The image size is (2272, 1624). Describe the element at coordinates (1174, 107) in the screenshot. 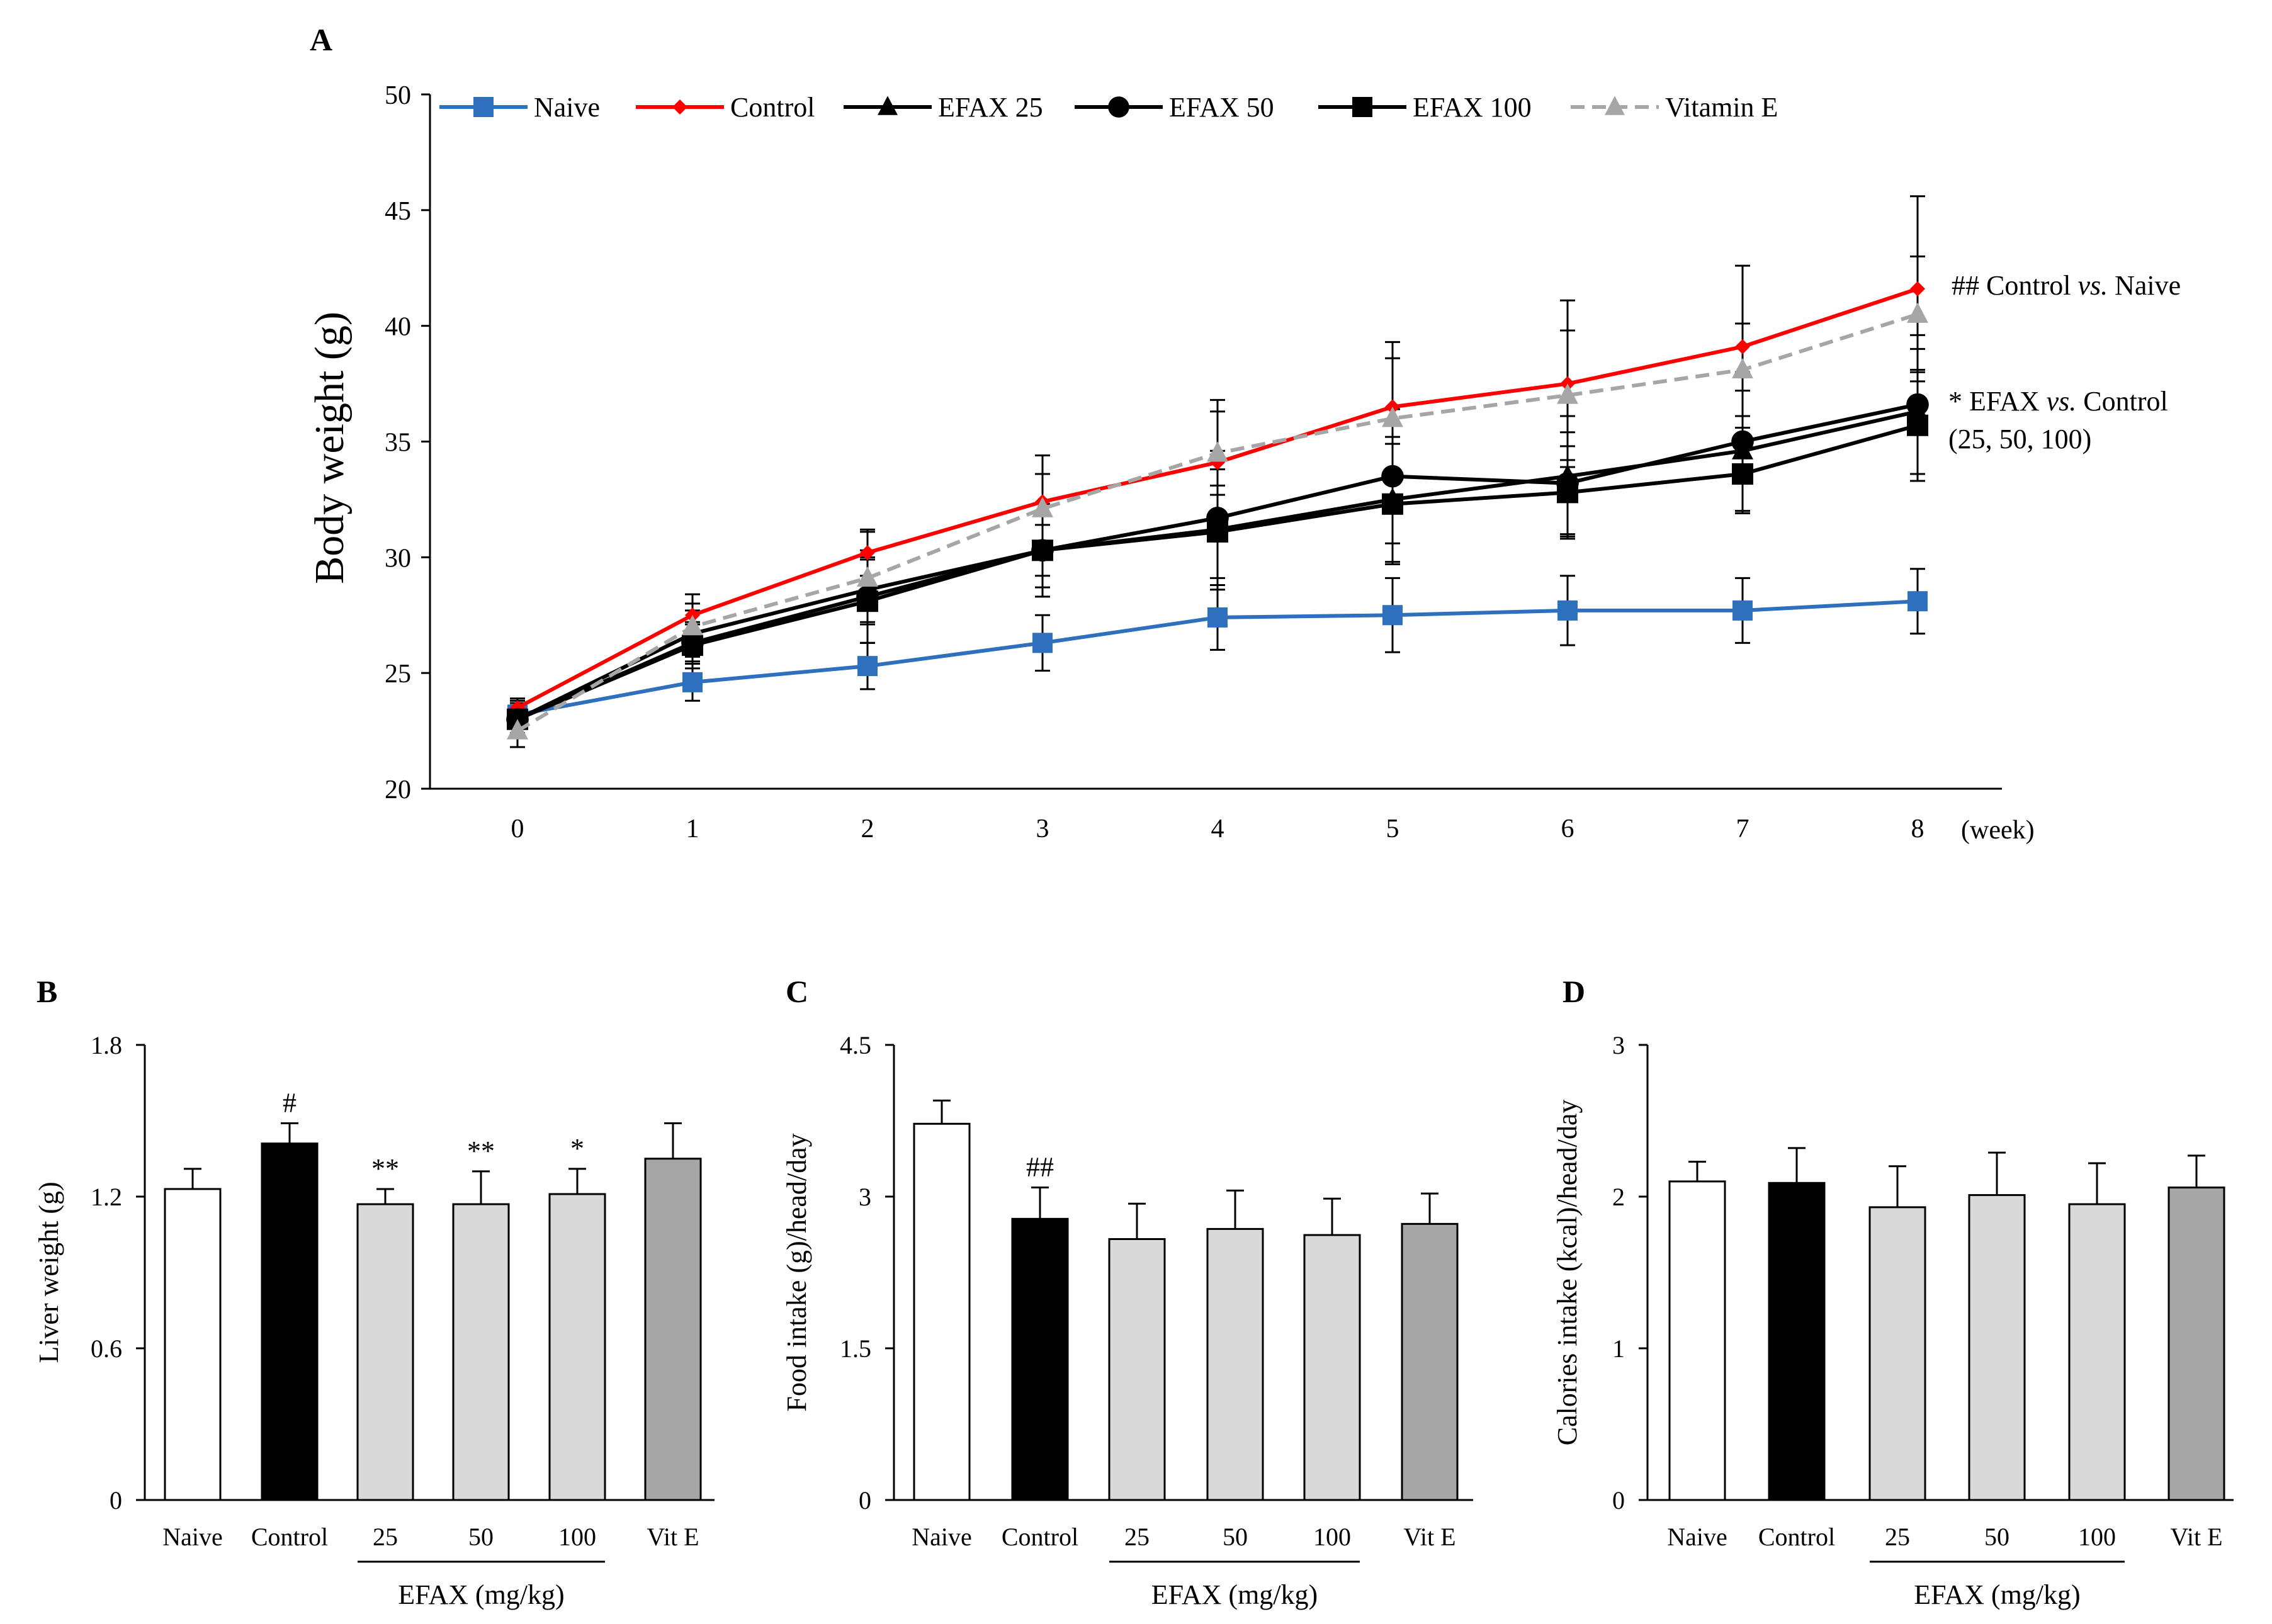

I see `legend-item-efax-50: EFAX 50` at that location.